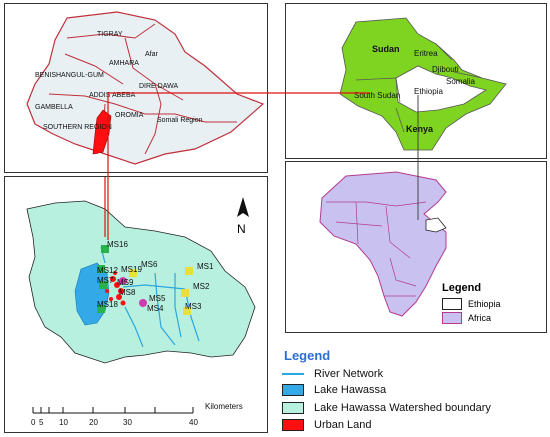 The width and height of the screenshot is (550, 437). I want to click on africa-outline, so click(383, 244).